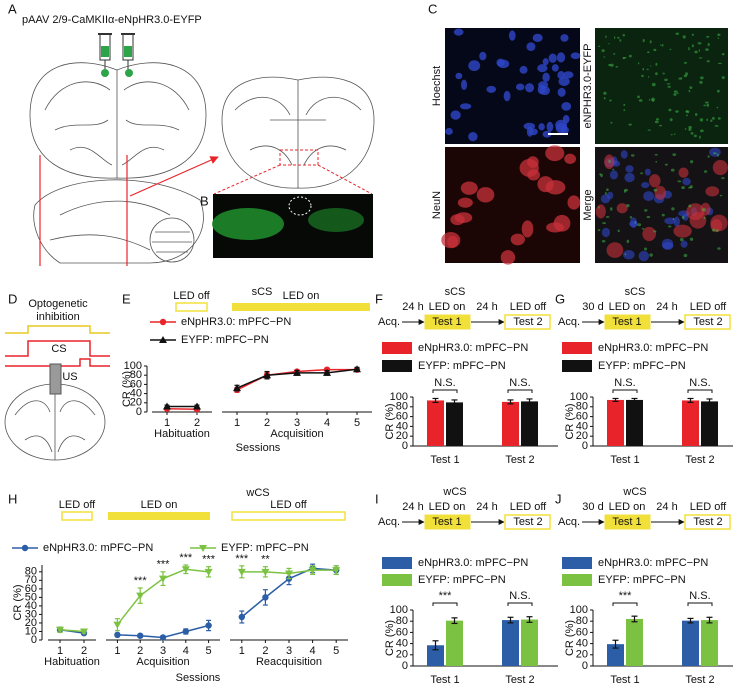  What do you see at coordinates (58, 349) in the screenshot?
I see `cs-label: CS` at bounding box center [58, 349].